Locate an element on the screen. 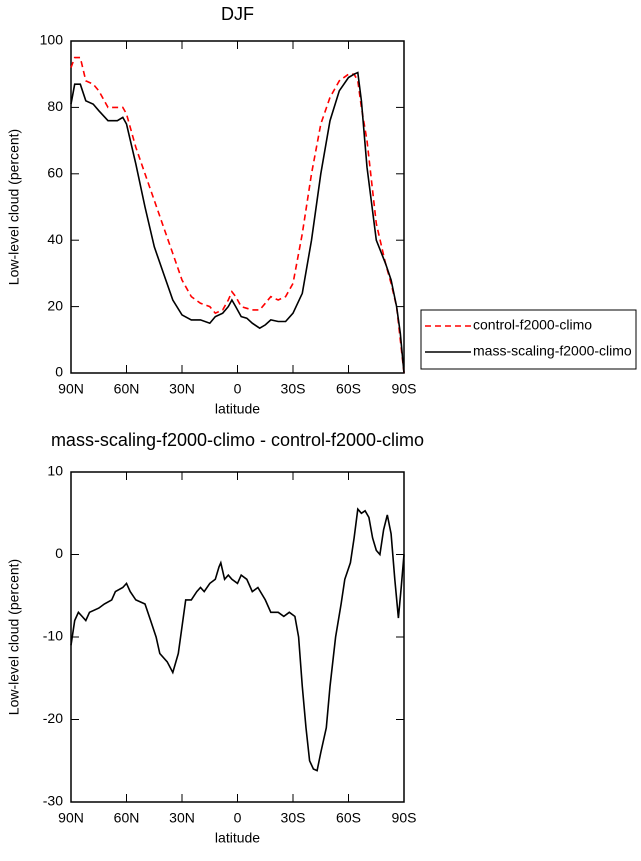  y-tick-label: 10 is located at coordinates (55, 471).